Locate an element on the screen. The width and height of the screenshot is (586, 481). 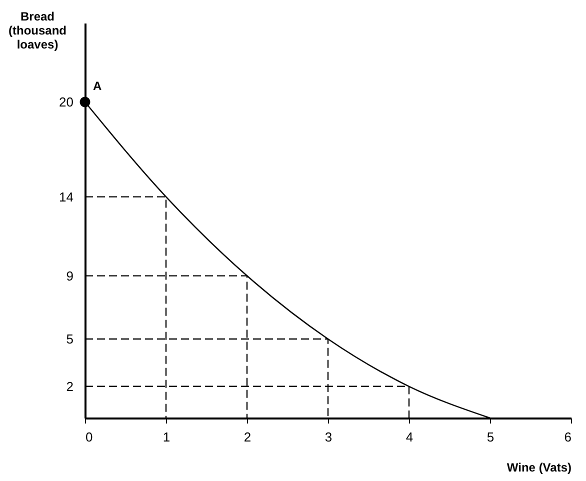
x-axis-title: Wine (Vats) is located at coordinates (539, 467).